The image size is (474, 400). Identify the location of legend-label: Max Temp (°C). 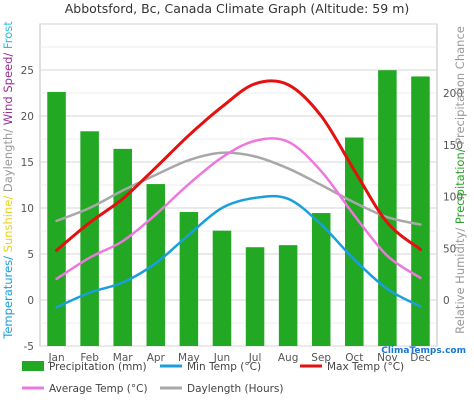
(365, 367).